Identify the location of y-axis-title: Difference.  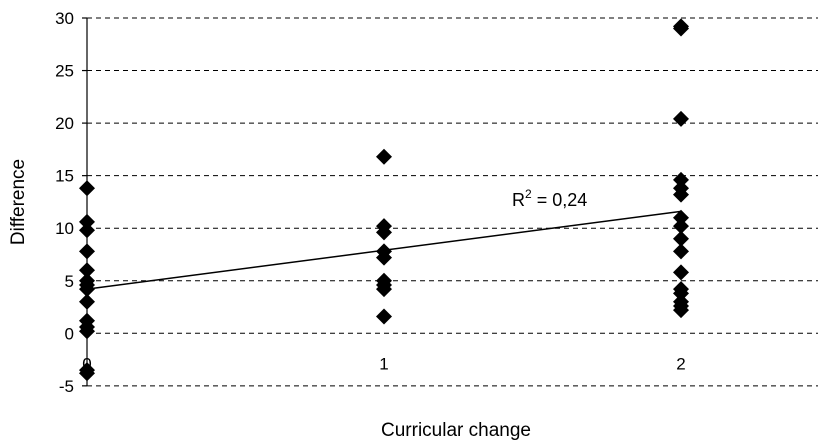
(18, 202).